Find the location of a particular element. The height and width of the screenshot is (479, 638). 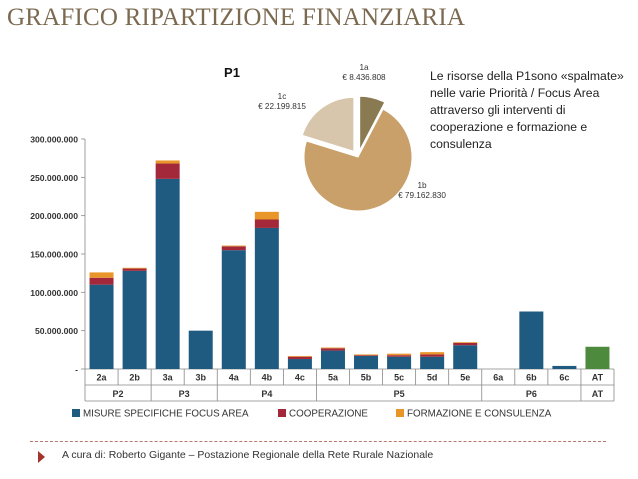

pie-value-label: € 22.199.815 is located at coordinates (282, 106).